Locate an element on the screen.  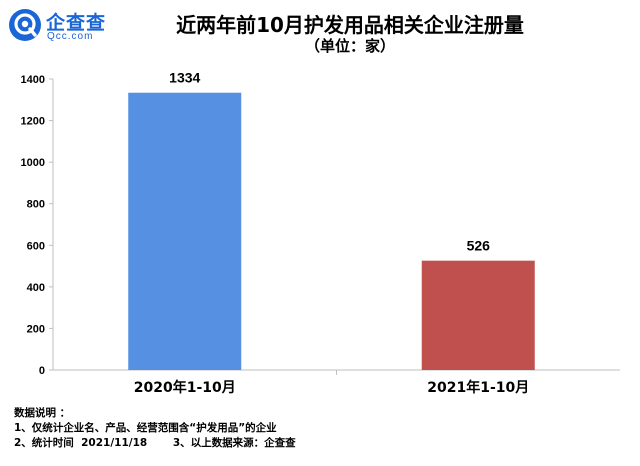
y-tick-label: 0 is located at coordinates (42, 371).